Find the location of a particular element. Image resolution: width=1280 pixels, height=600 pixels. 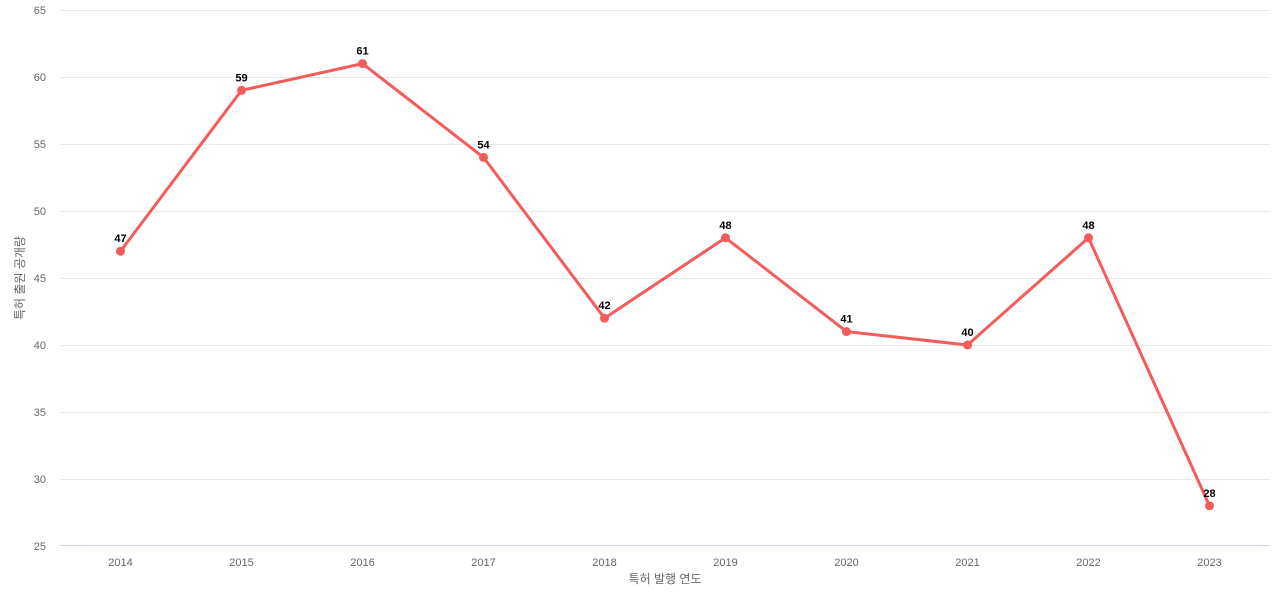

x-tick-label: 2015 is located at coordinates (241, 563).